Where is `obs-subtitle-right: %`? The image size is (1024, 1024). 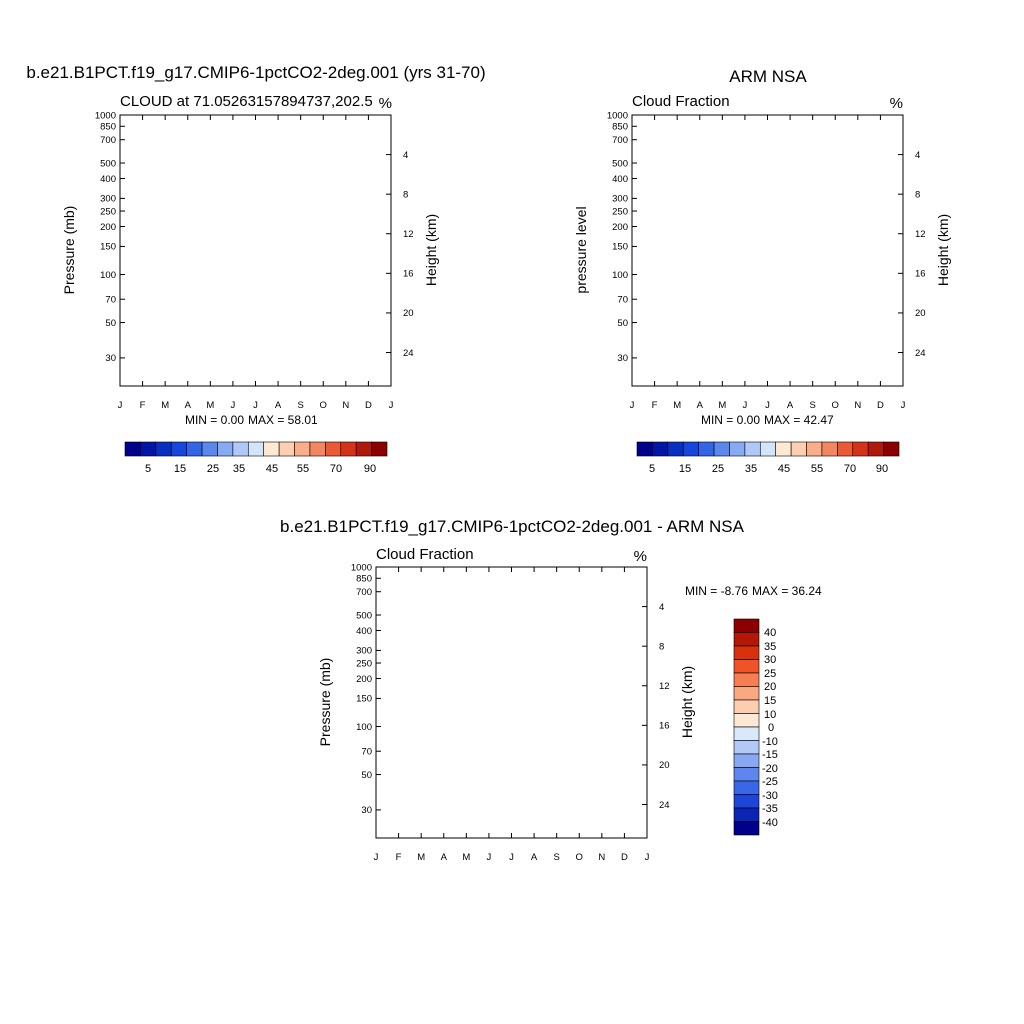 obs-subtitle-right: % is located at coordinates (896, 103).